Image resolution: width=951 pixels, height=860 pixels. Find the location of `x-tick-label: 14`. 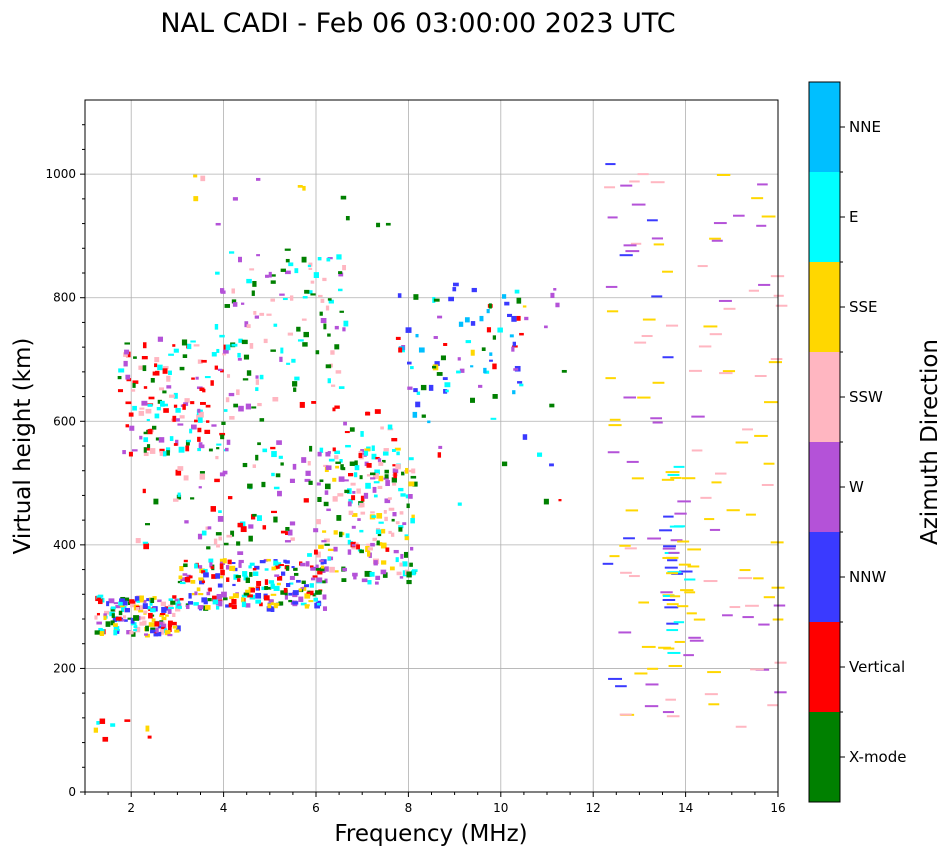

x-tick-label: 14 is located at coordinates (685, 808).